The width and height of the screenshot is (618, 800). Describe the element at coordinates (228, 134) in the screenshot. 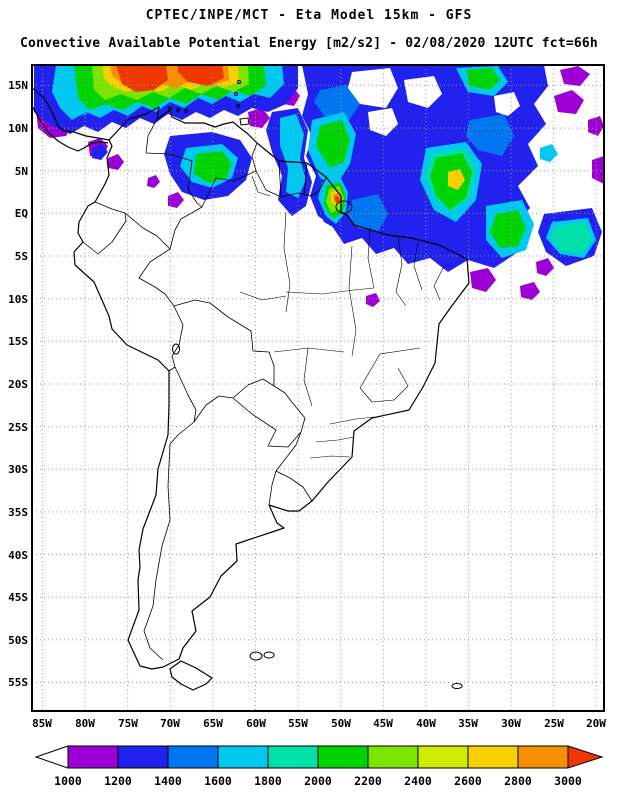

I see `cape-contour` at that location.